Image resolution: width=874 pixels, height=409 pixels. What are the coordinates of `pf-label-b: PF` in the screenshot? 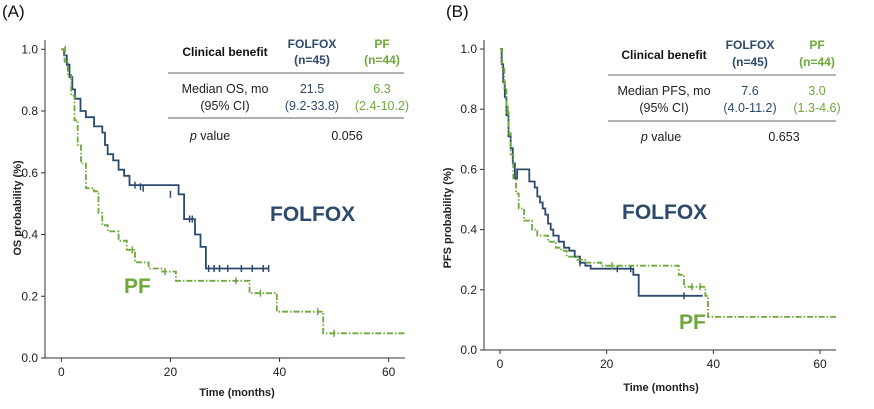 It's located at (692, 322).